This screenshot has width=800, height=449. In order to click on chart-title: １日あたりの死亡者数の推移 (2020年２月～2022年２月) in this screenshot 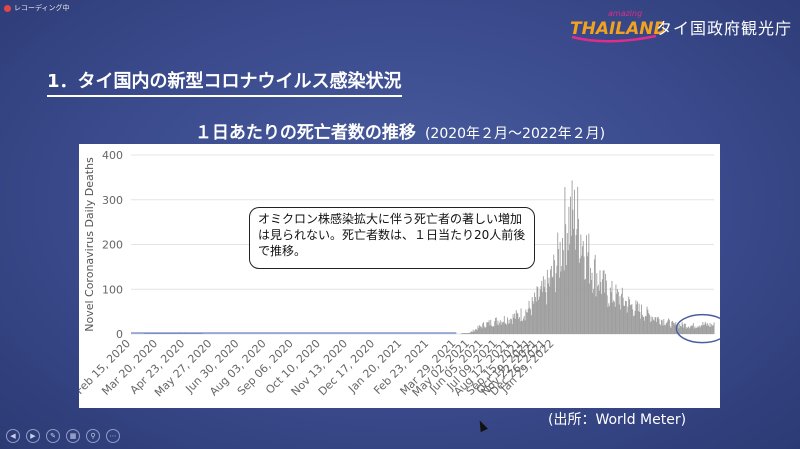, I will do `click(400, 130)`.